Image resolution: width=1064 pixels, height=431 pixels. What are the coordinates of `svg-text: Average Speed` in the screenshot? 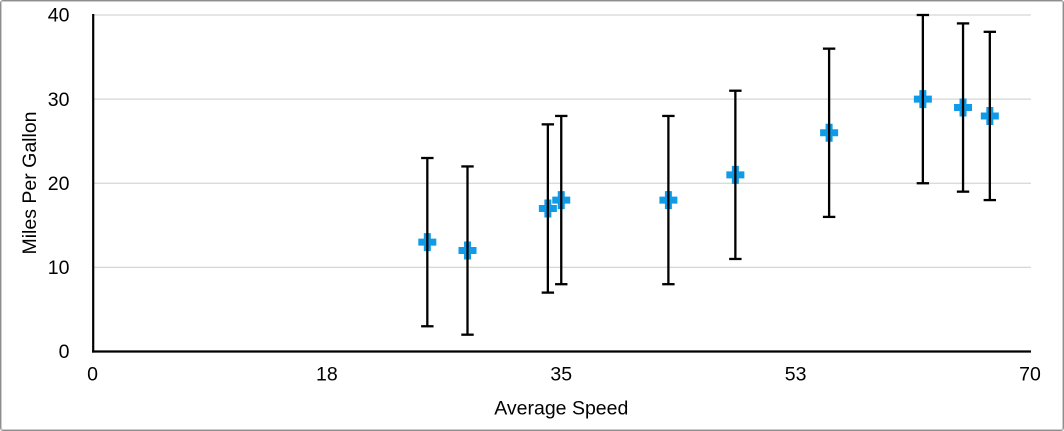 It's located at (561, 408).